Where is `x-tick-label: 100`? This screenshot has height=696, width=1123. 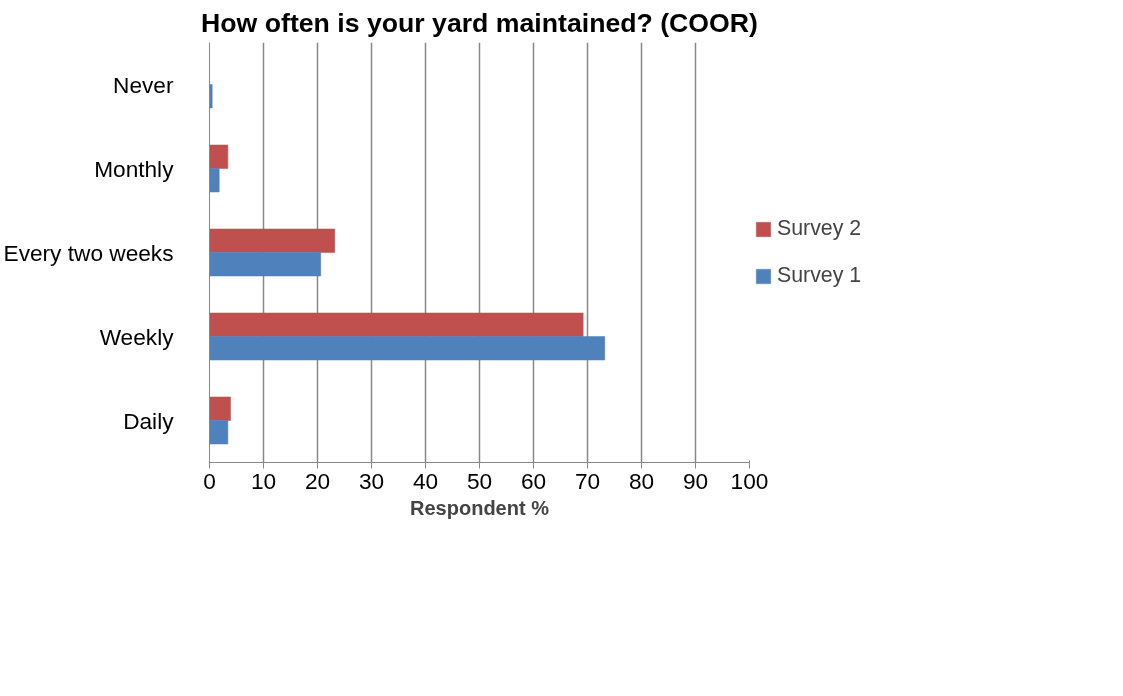 x-tick-label: 100 is located at coordinates (749, 480).